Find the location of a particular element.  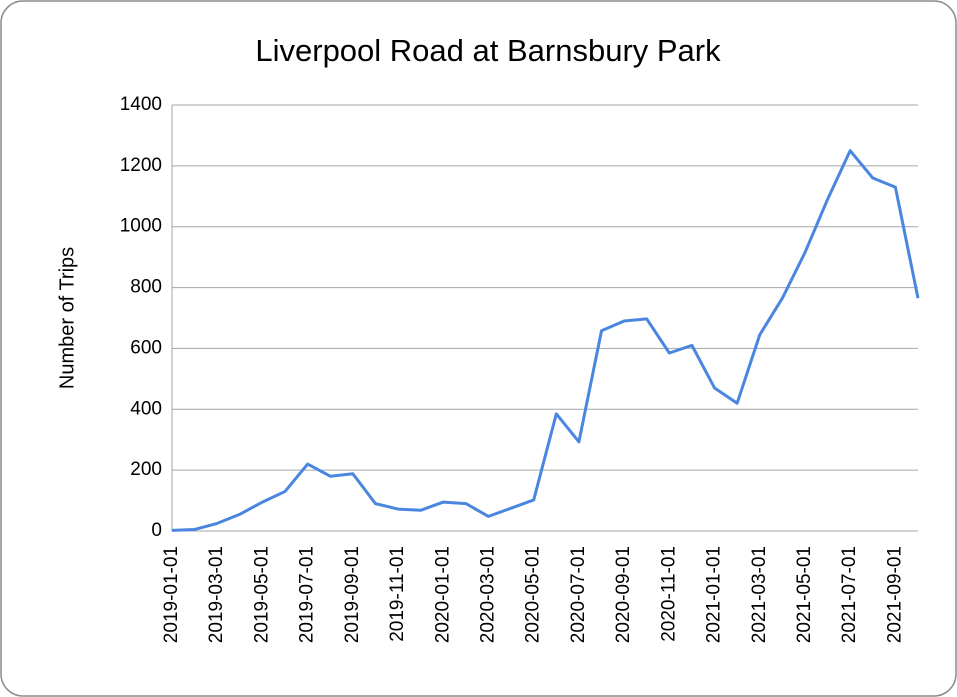

y-tick-label: 0 is located at coordinates (156, 530).